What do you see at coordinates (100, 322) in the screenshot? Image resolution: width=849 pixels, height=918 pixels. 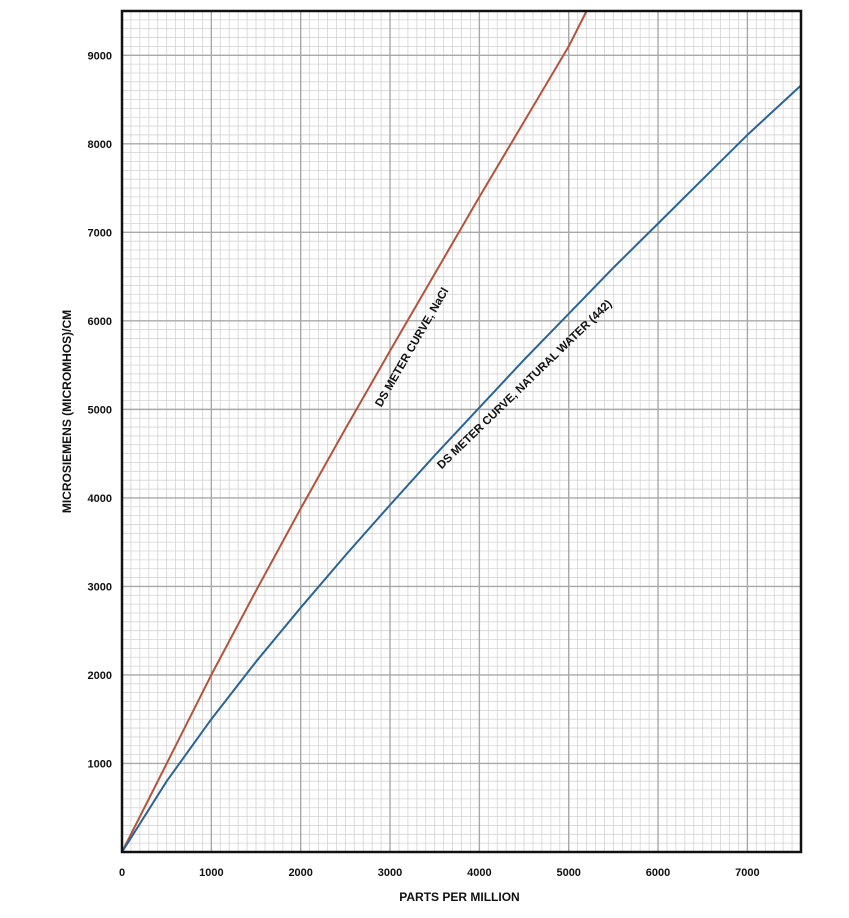 I see `y-tick-label: 6000` at bounding box center [100, 322].